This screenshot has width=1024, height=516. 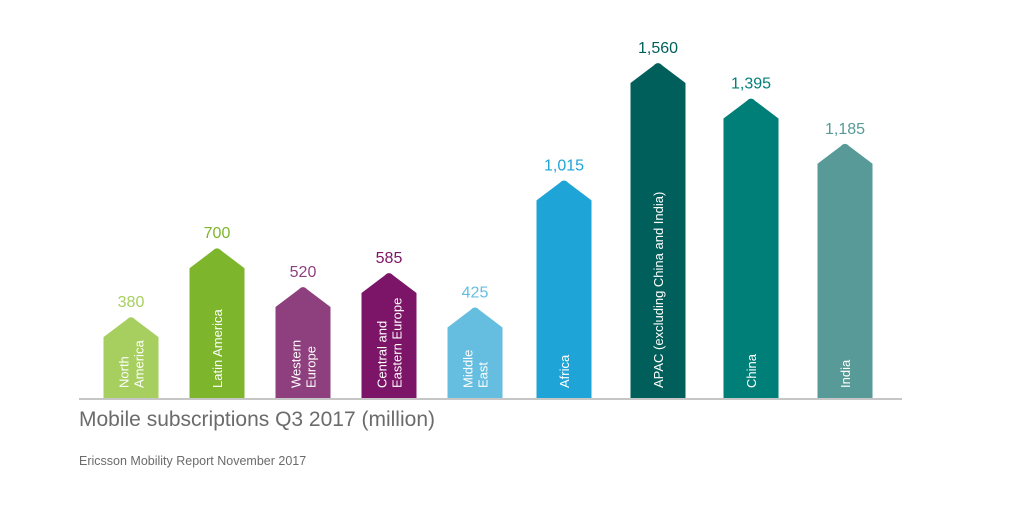 What do you see at coordinates (124, 372) in the screenshot?
I see `category-label-line: North` at bounding box center [124, 372].